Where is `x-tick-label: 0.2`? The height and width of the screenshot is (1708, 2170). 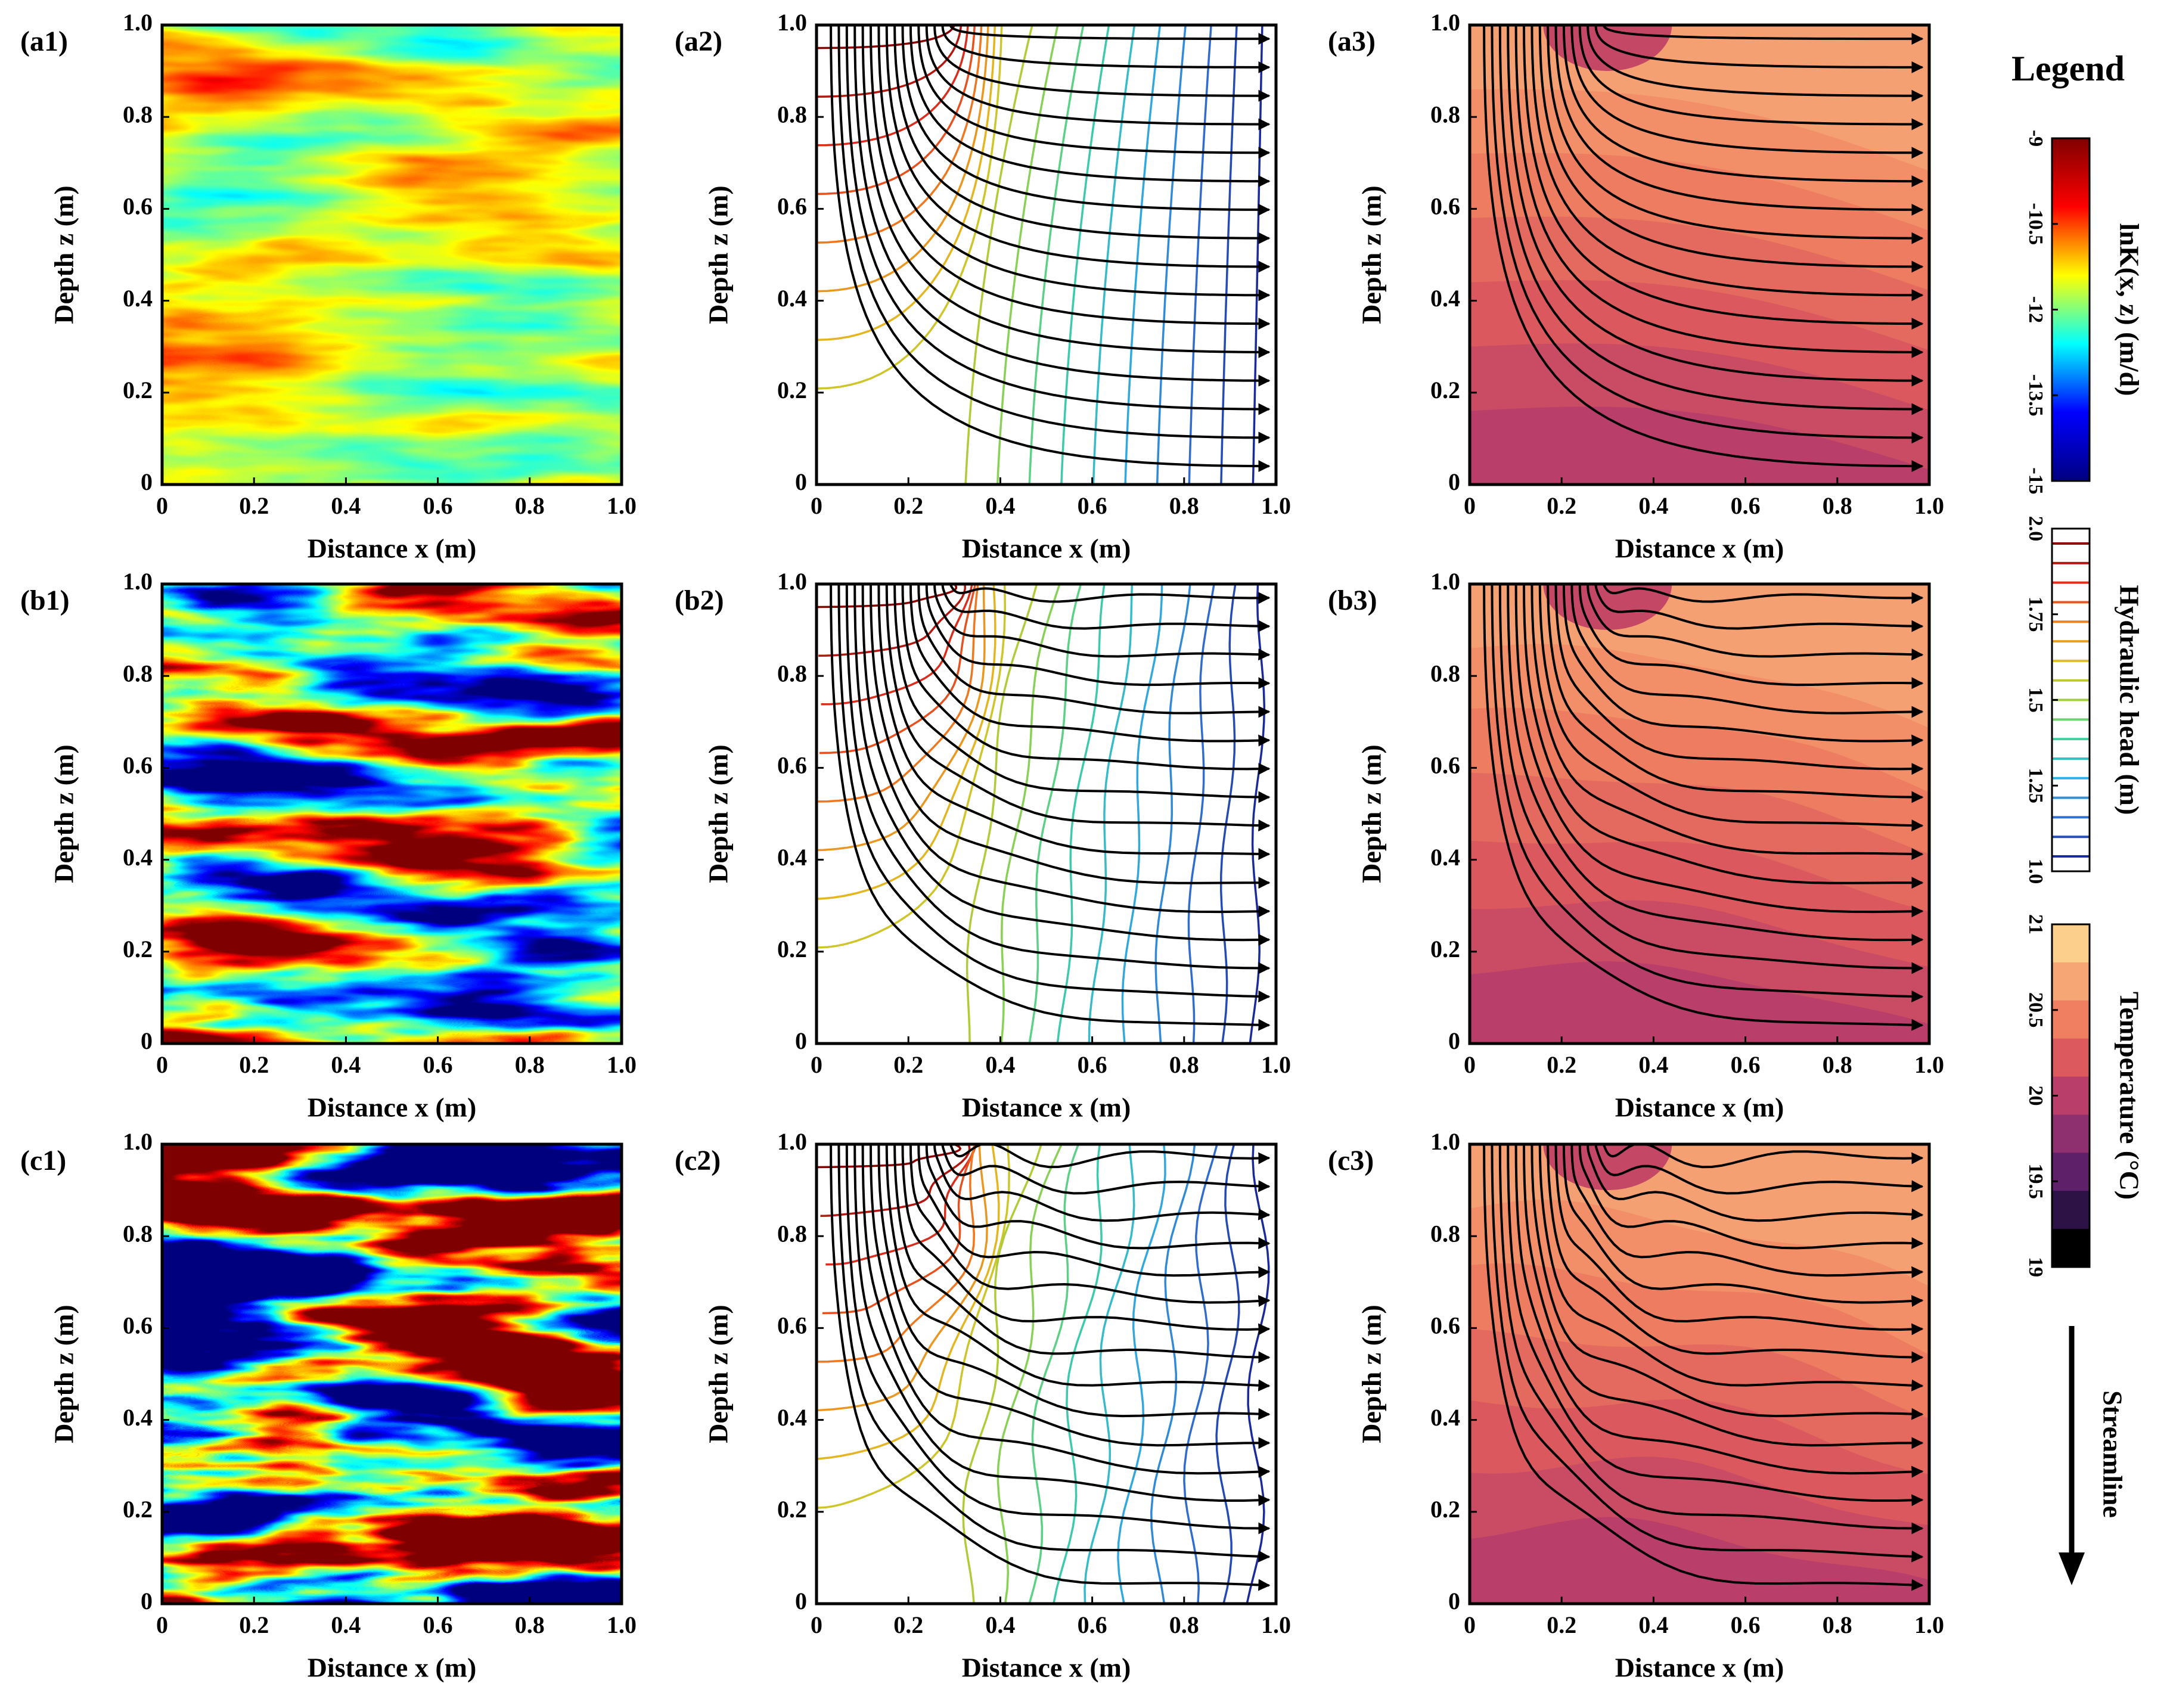 x-tick-label: 0.2 is located at coordinates (1561, 1065).